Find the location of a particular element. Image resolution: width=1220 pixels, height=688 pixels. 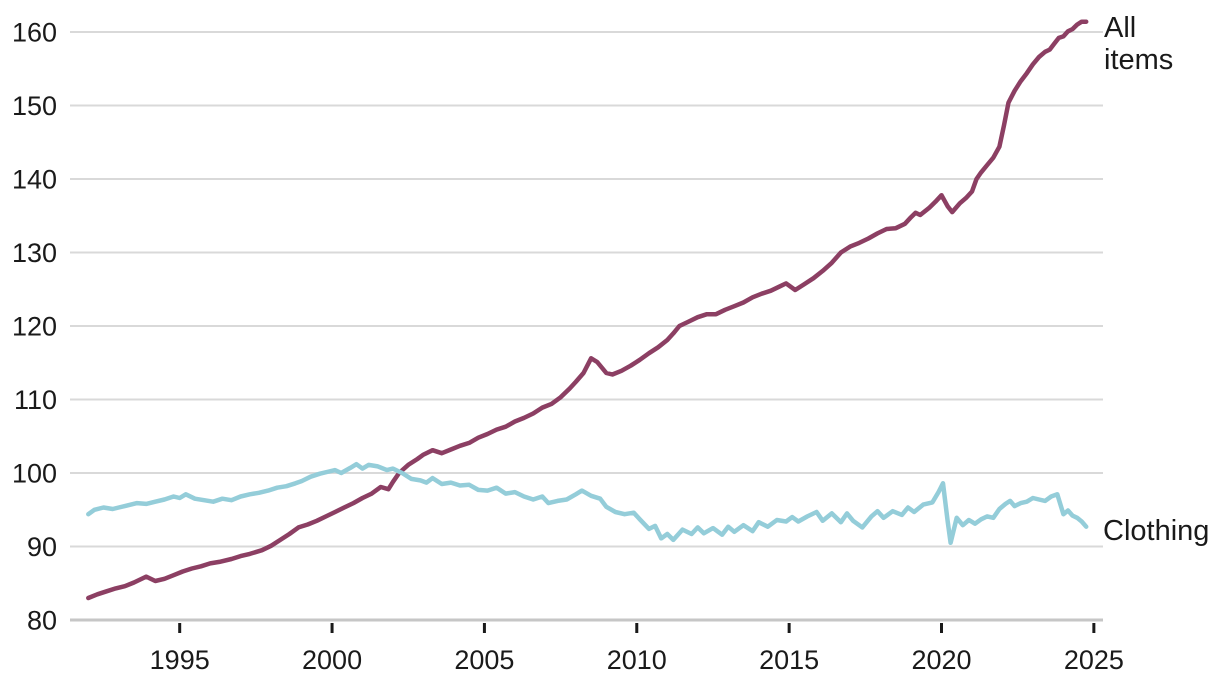

x-tick-label: 1995 is located at coordinates (180, 660).